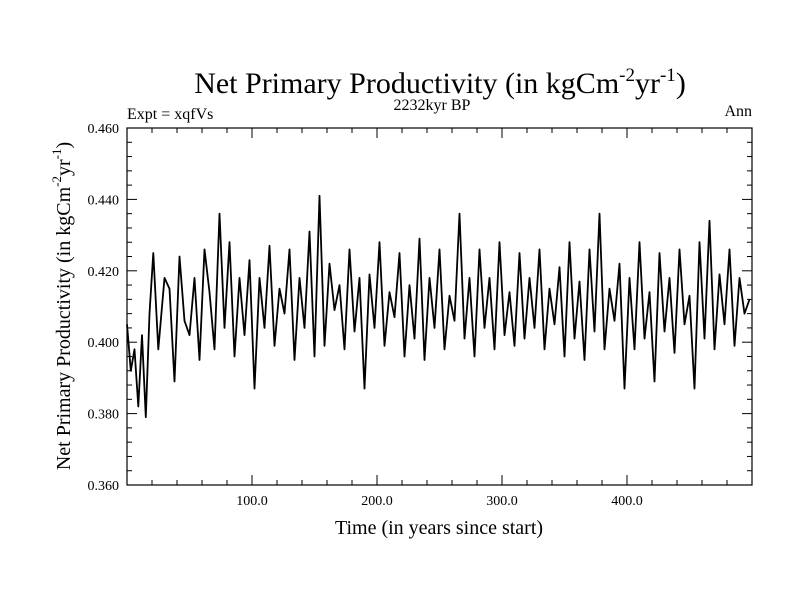 The image size is (800, 600). What do you see at coordinates (104, 486) in the screenshot?
I see `y-tick-label: 0.360` at bounding box center [104, 486].